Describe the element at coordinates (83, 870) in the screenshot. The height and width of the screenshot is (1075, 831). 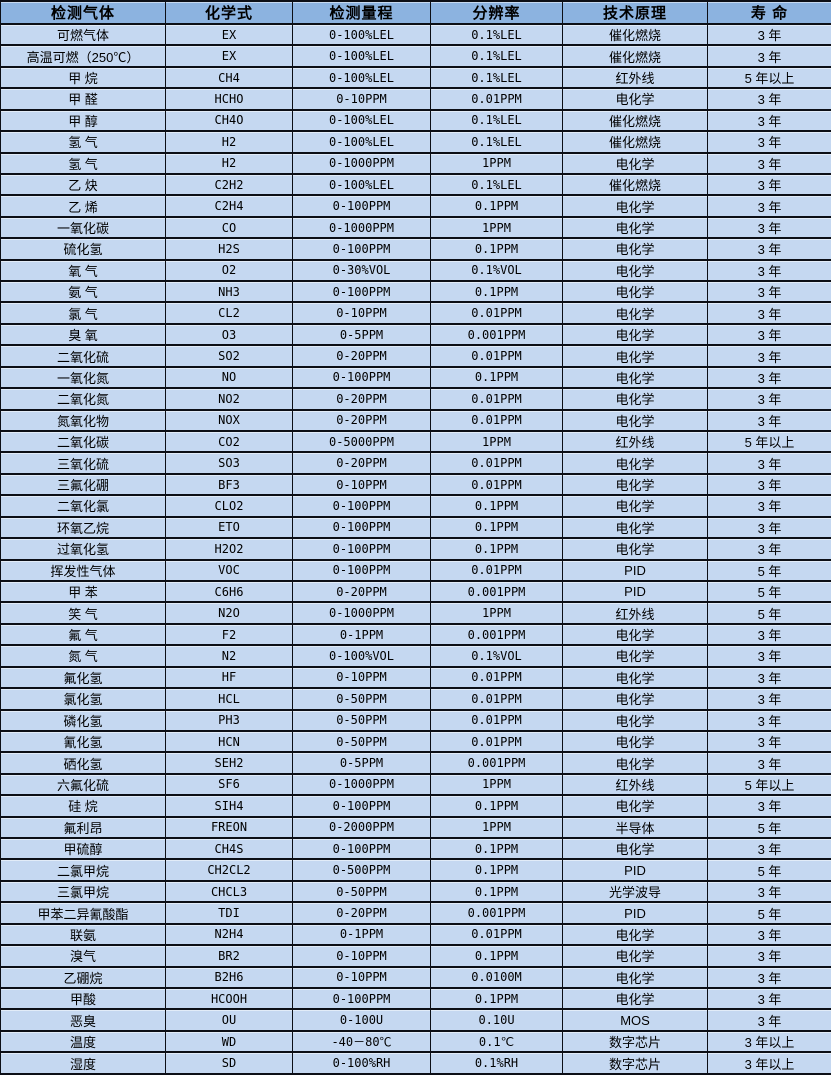
I see `gas-name-cell: 二氯甲烷` at that location.